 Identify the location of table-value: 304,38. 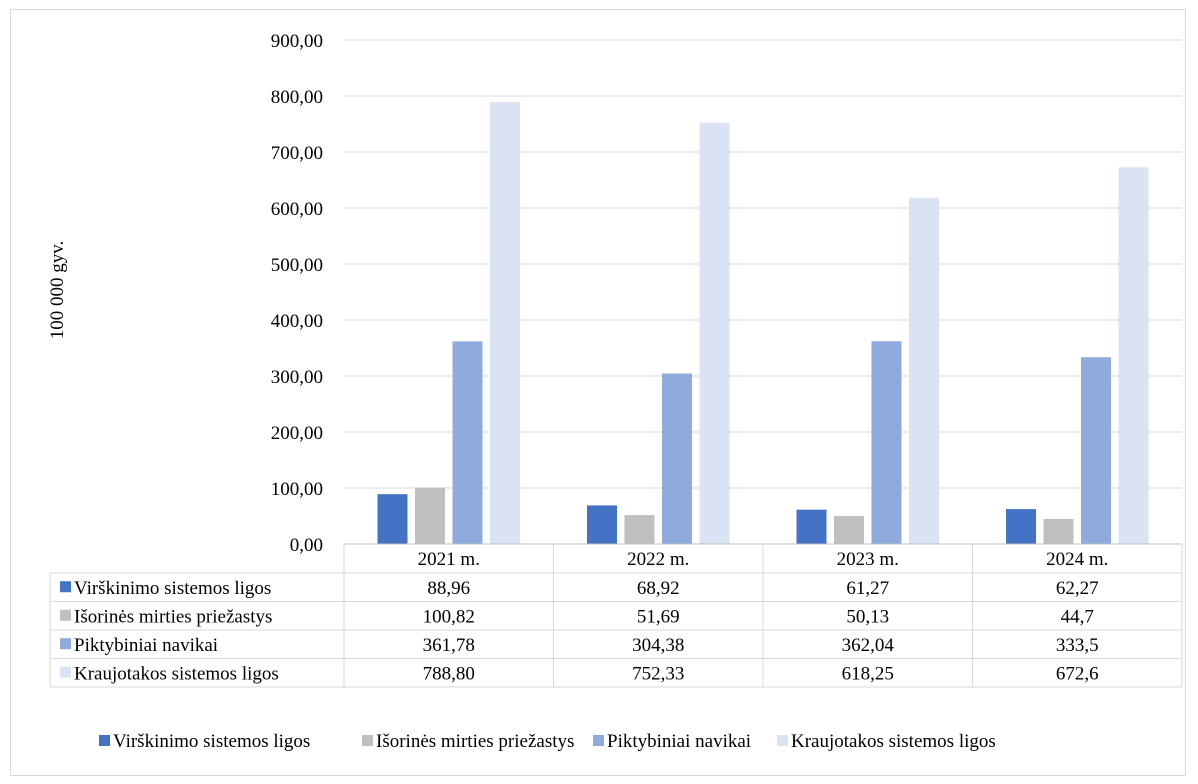
(658, 645).